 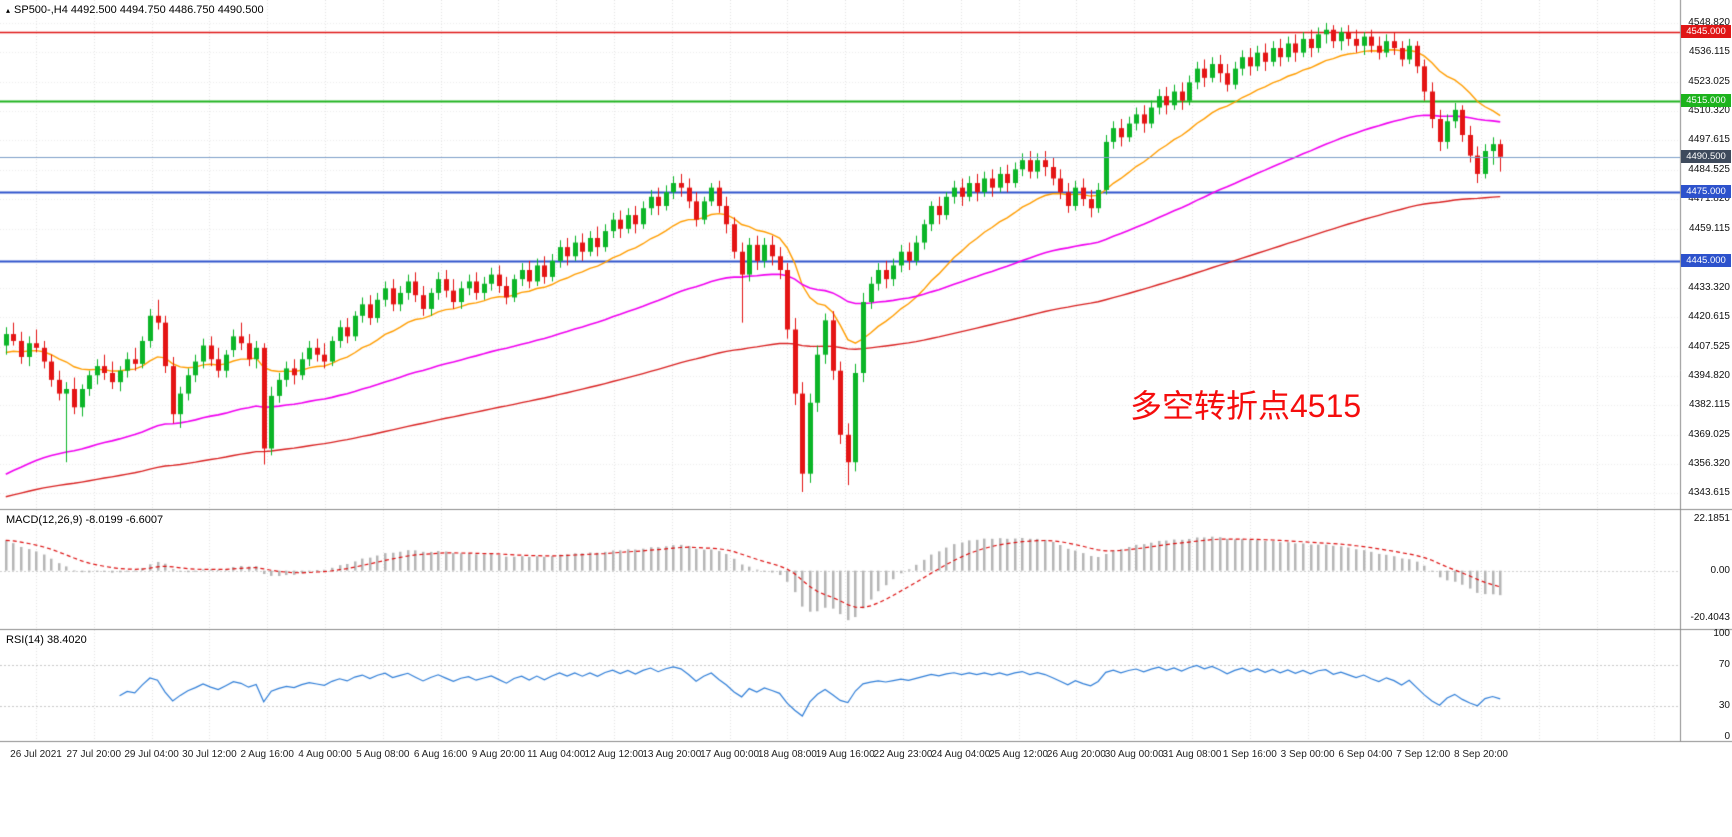 I want to click on rsi-axis-label: 100, so click(x=1721, y=634).